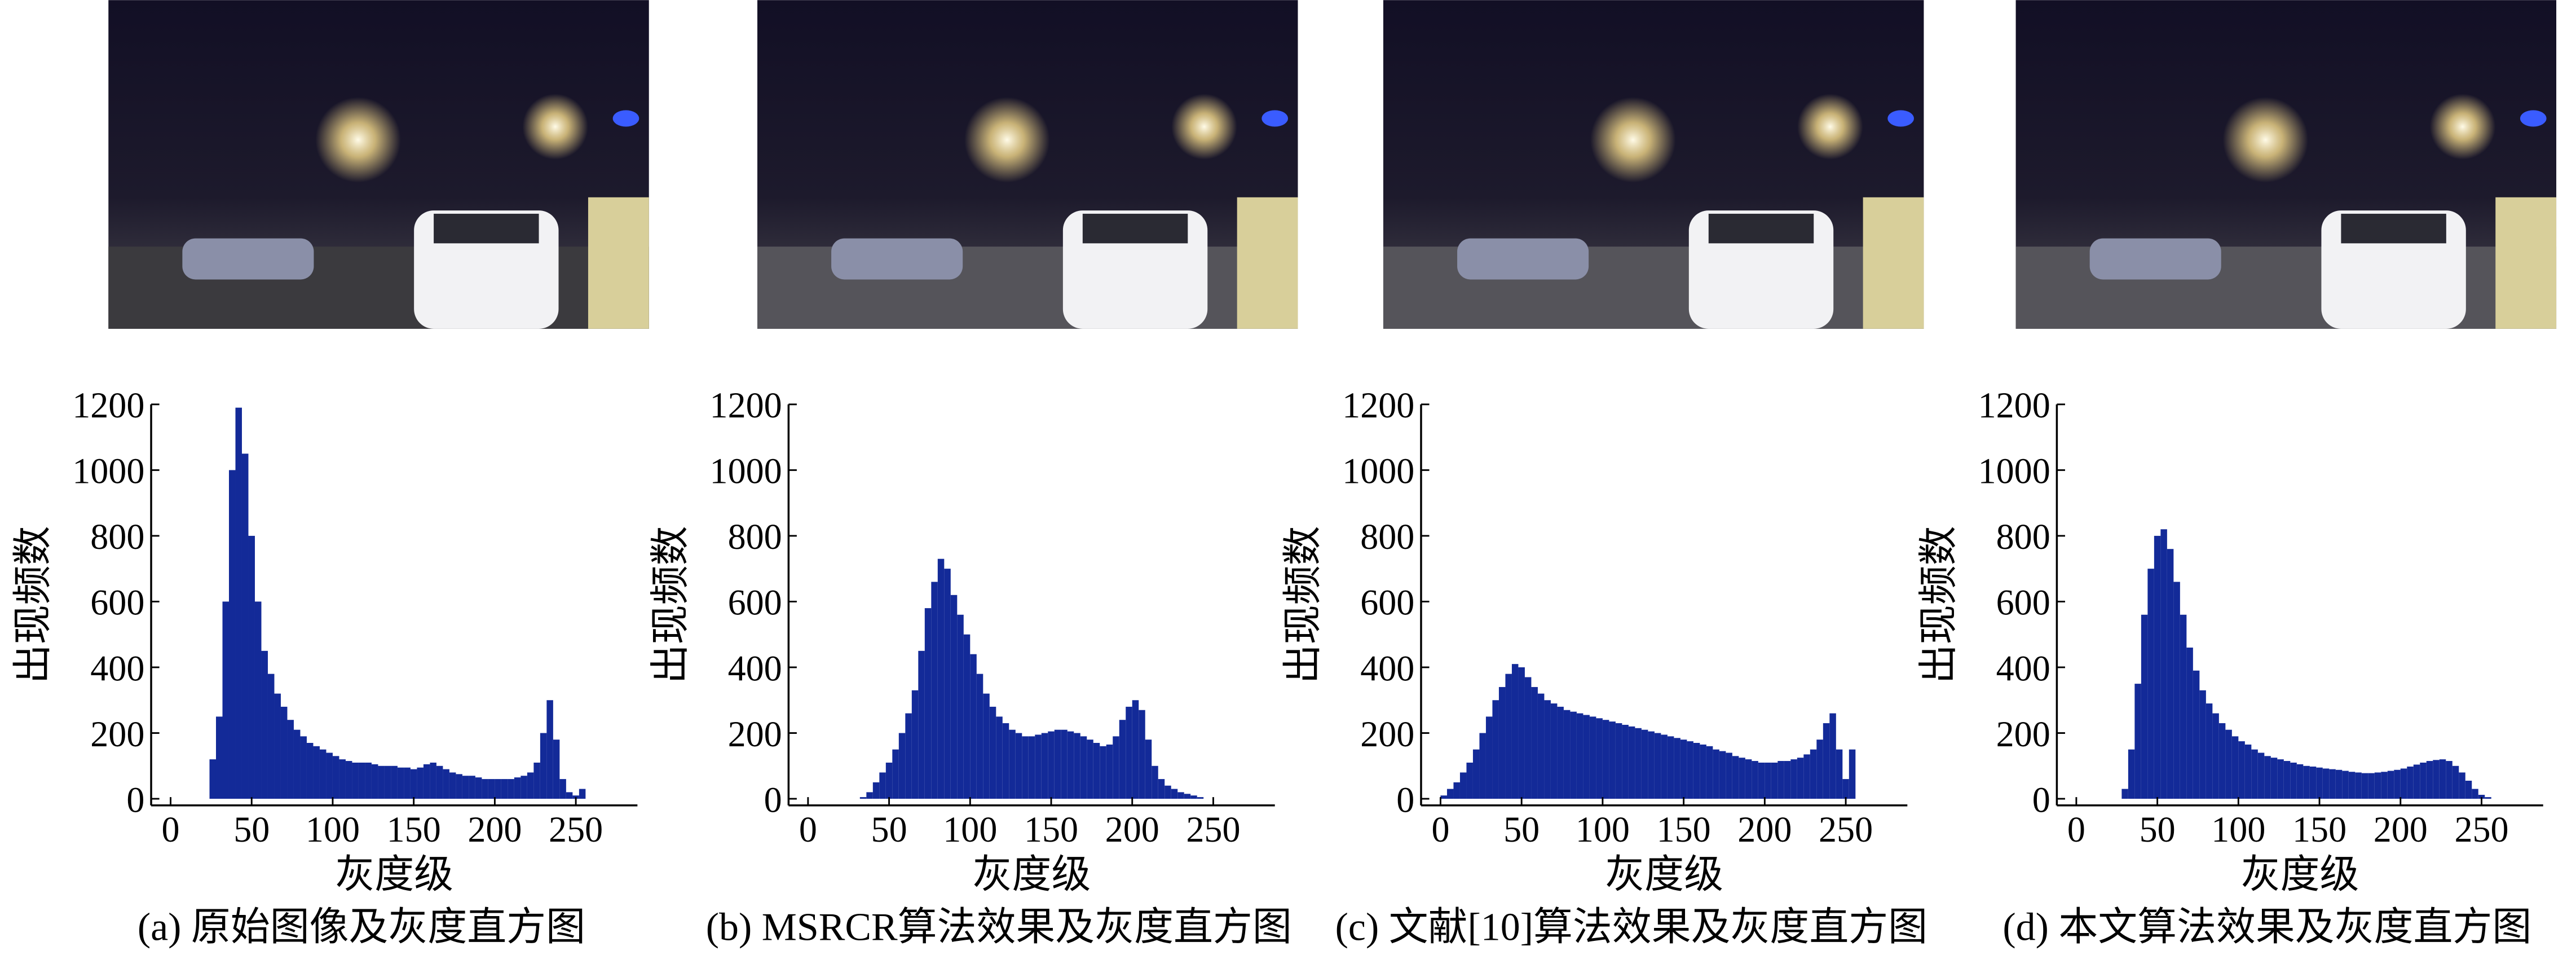 The width and height of the screenshot is (2576, 955). Describe the element at coordinates (755, 537) in the screenshot. I see `y-tick-label: 800` at that location.